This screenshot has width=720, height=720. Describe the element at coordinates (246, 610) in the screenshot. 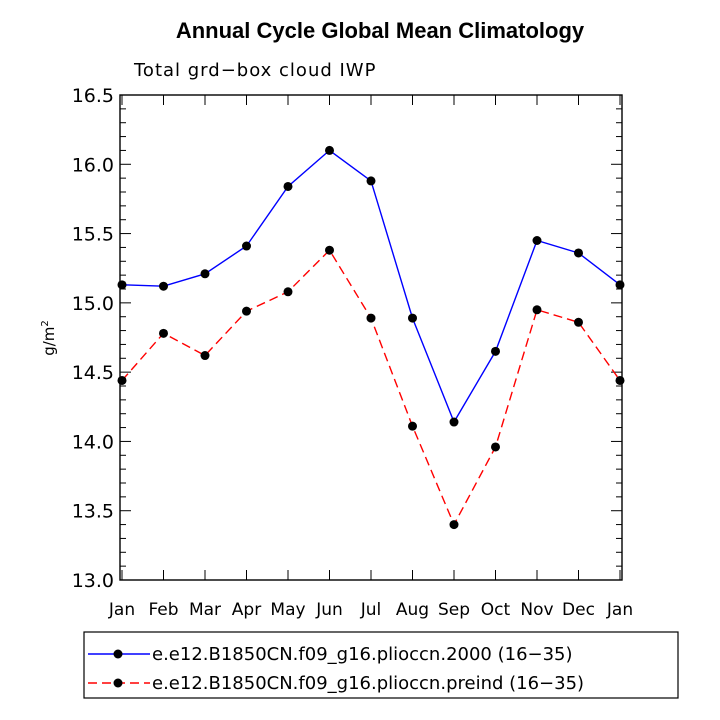

I see `x-tick-label: Apr` at that location.